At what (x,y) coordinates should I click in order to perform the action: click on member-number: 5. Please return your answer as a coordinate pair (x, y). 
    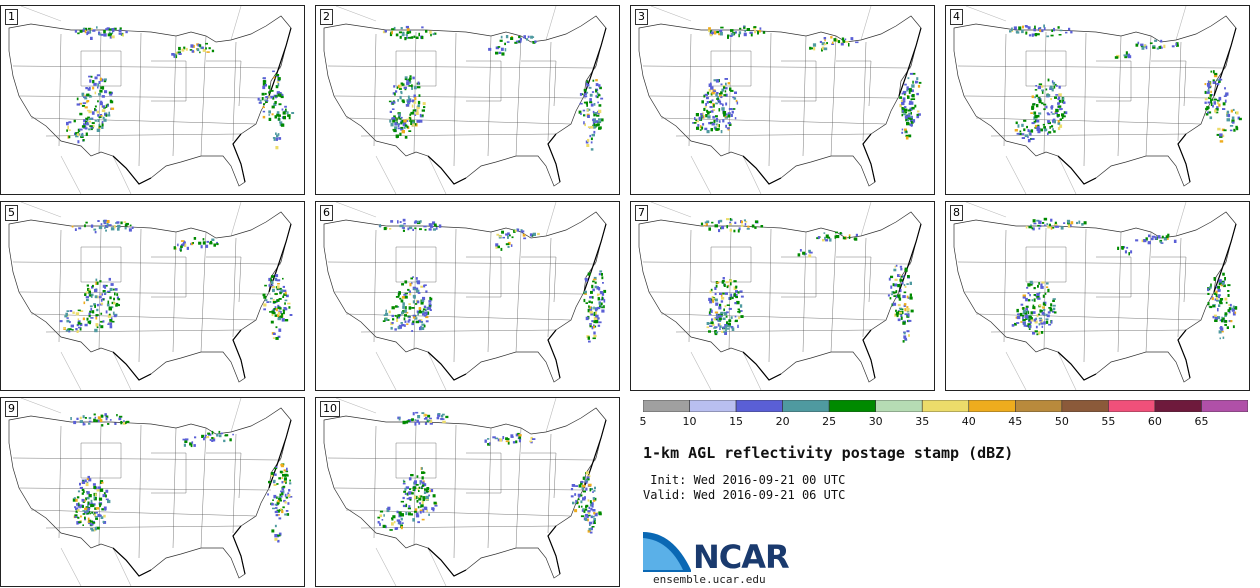
    Looking at the image, I should click on (11, 213).